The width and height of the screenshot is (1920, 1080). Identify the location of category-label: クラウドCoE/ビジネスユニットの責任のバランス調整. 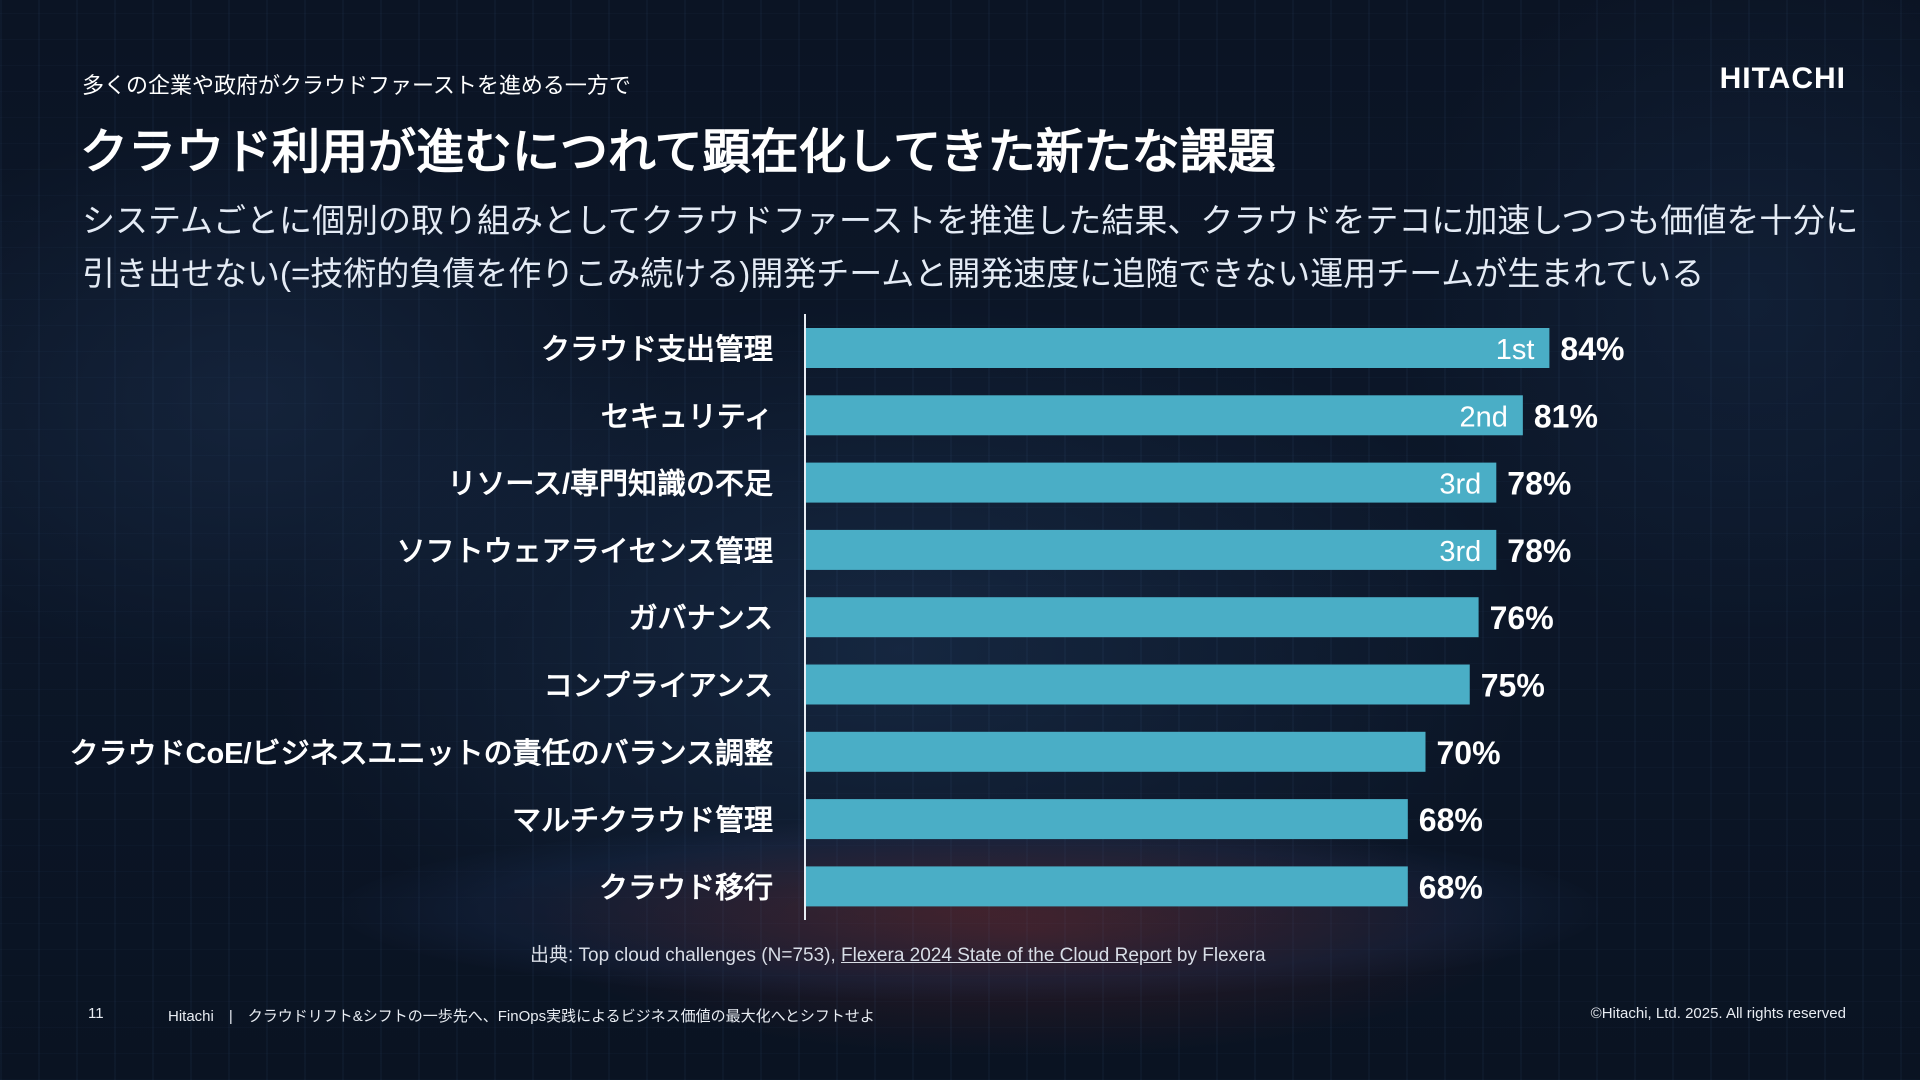
(421, 753).